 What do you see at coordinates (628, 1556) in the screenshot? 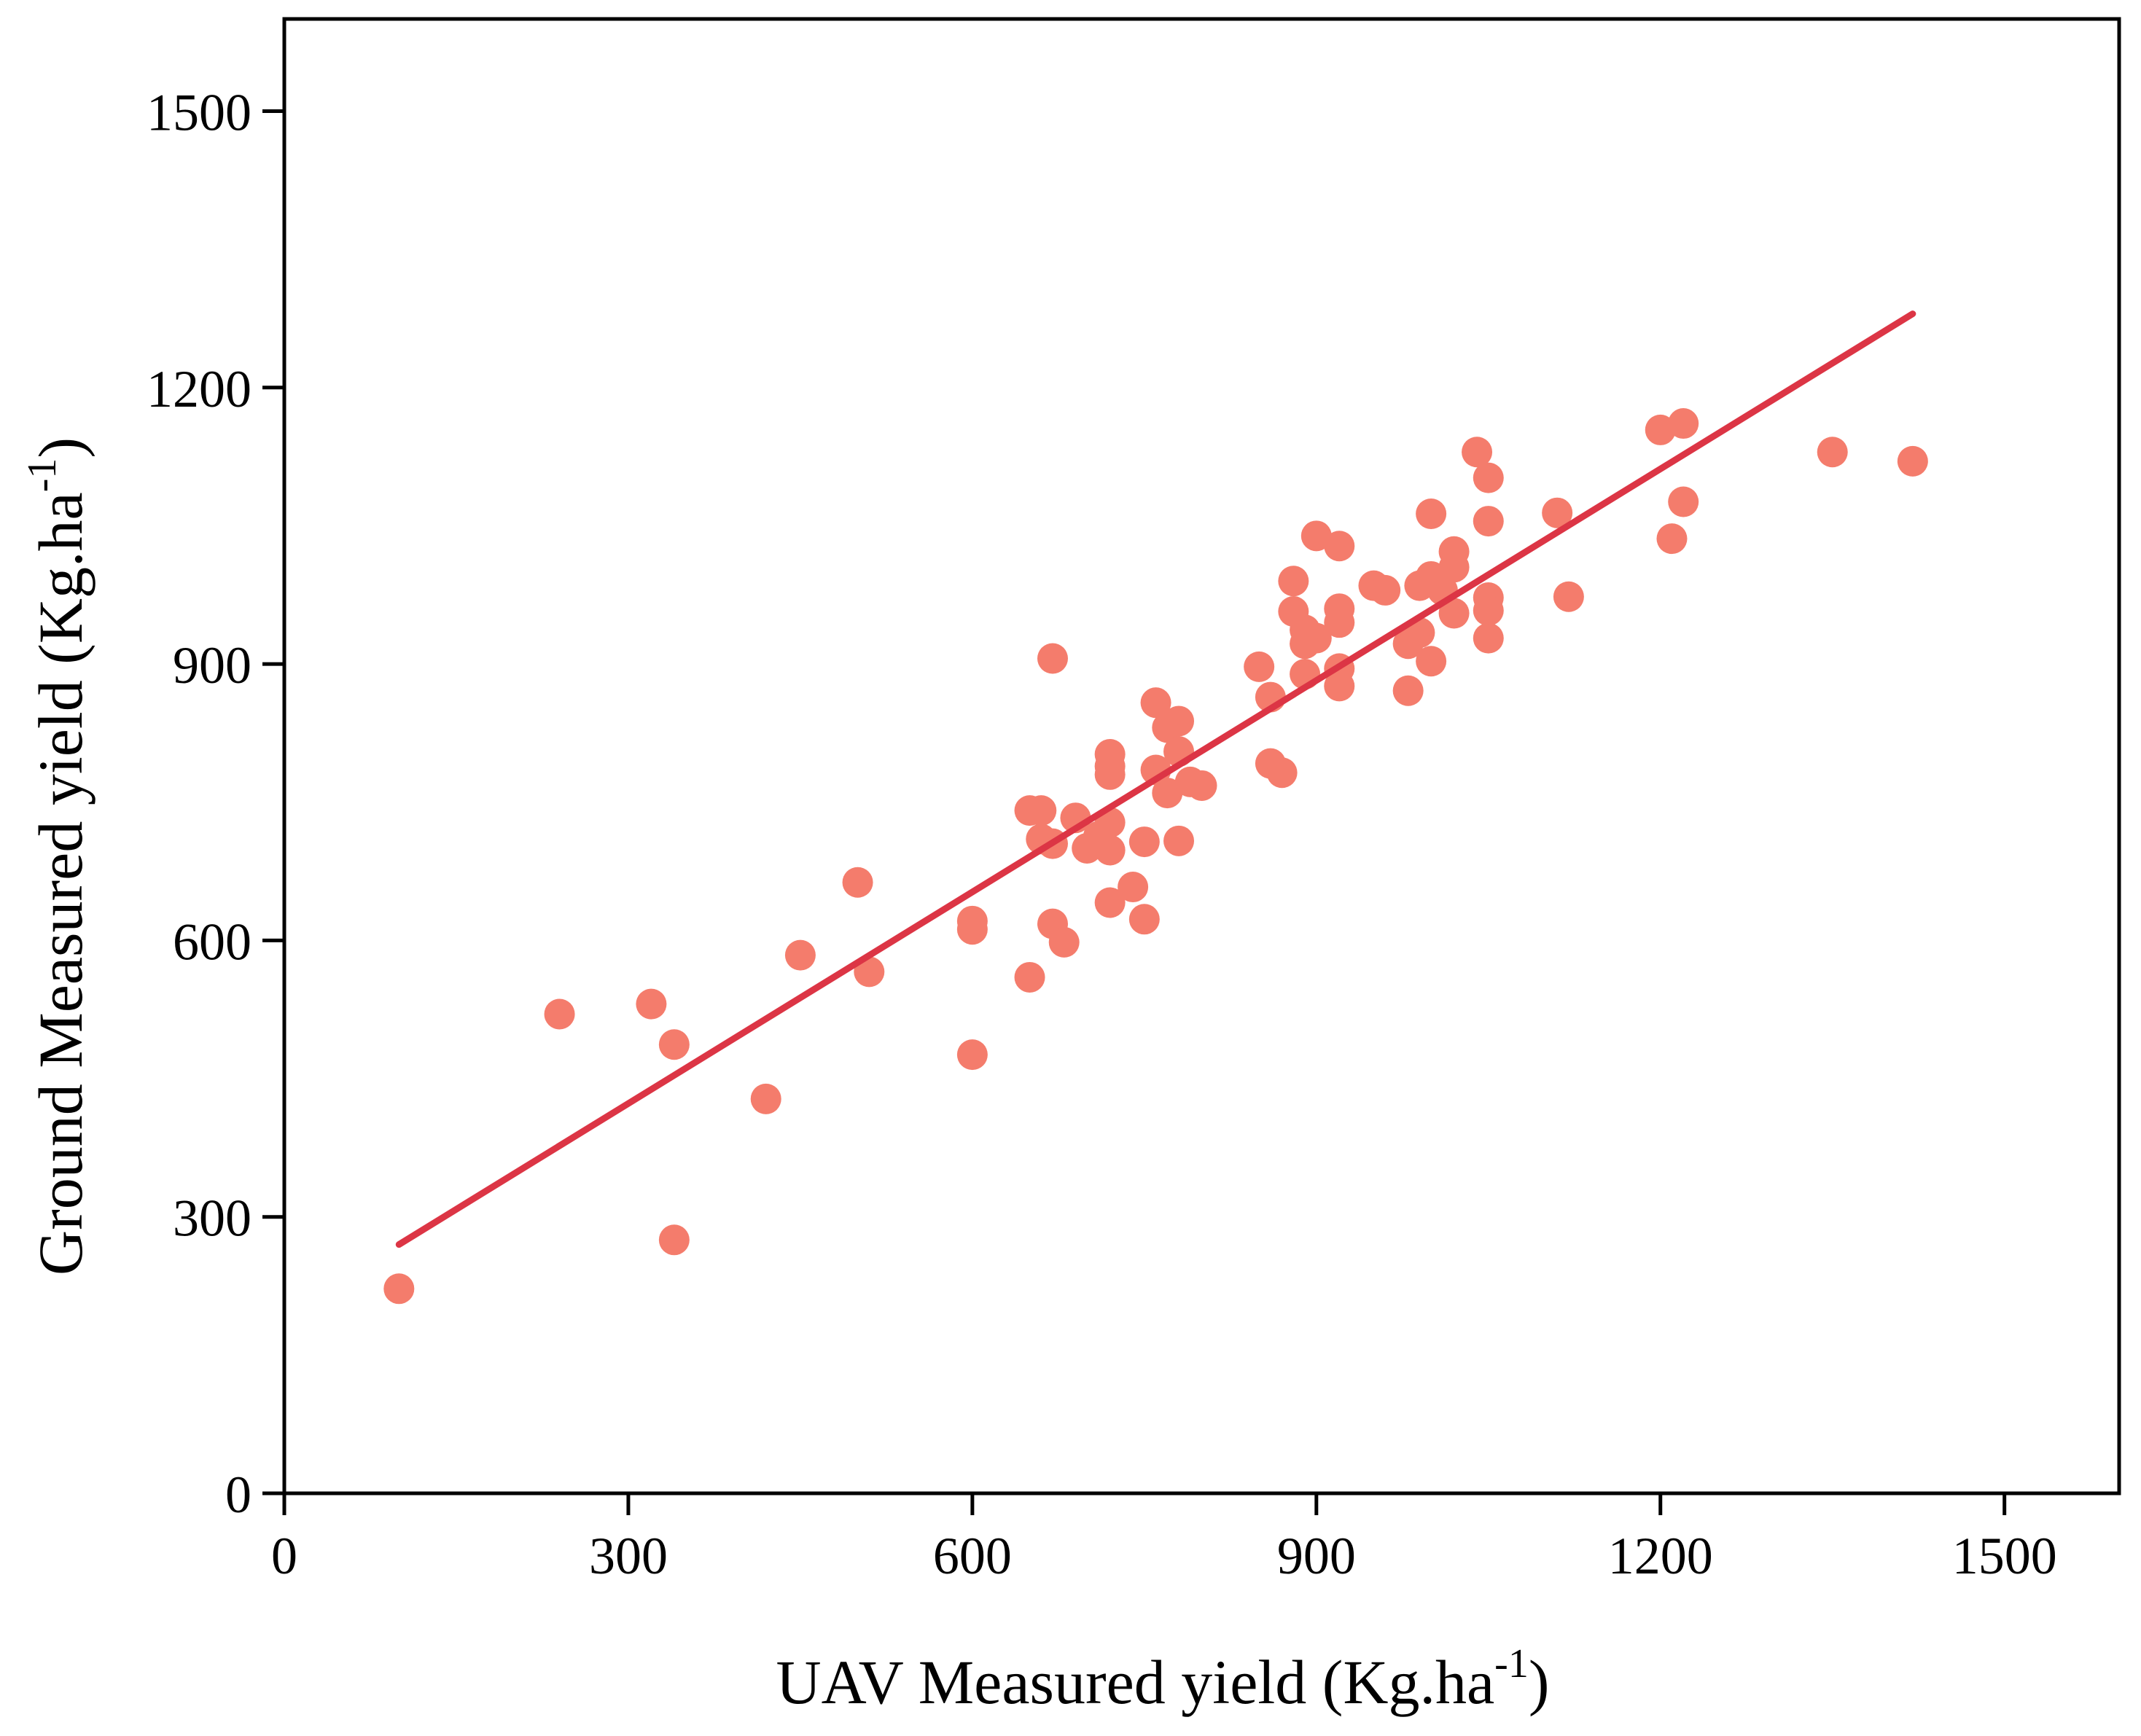
I see `x-tick-label: 300` at bounding box center [628, 1556].